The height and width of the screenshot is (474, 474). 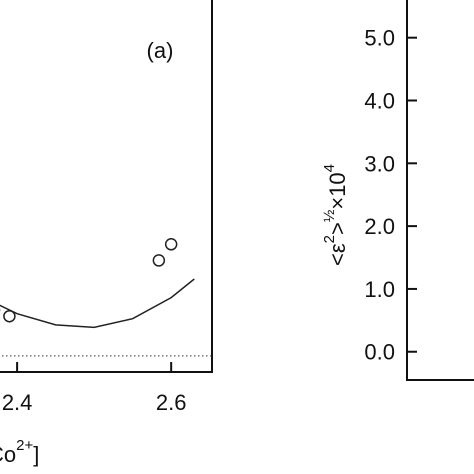 I want to click on y-tick-label: 1.0, so click(x=379, y=289).